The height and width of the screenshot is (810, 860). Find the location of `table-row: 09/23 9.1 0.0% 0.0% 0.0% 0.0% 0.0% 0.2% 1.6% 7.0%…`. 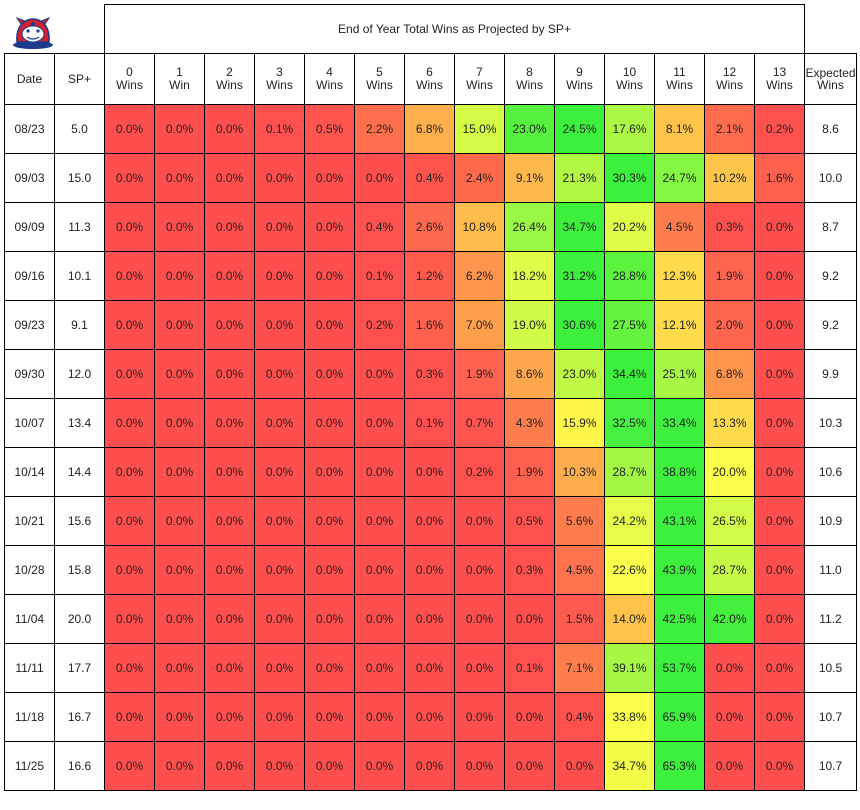

table-row: 09/23 9.1 0.0% 0.0% 0.0% 0.0% 0.0% 0.2% 1.6% 7.0%… is located at coordinates (430, 325).